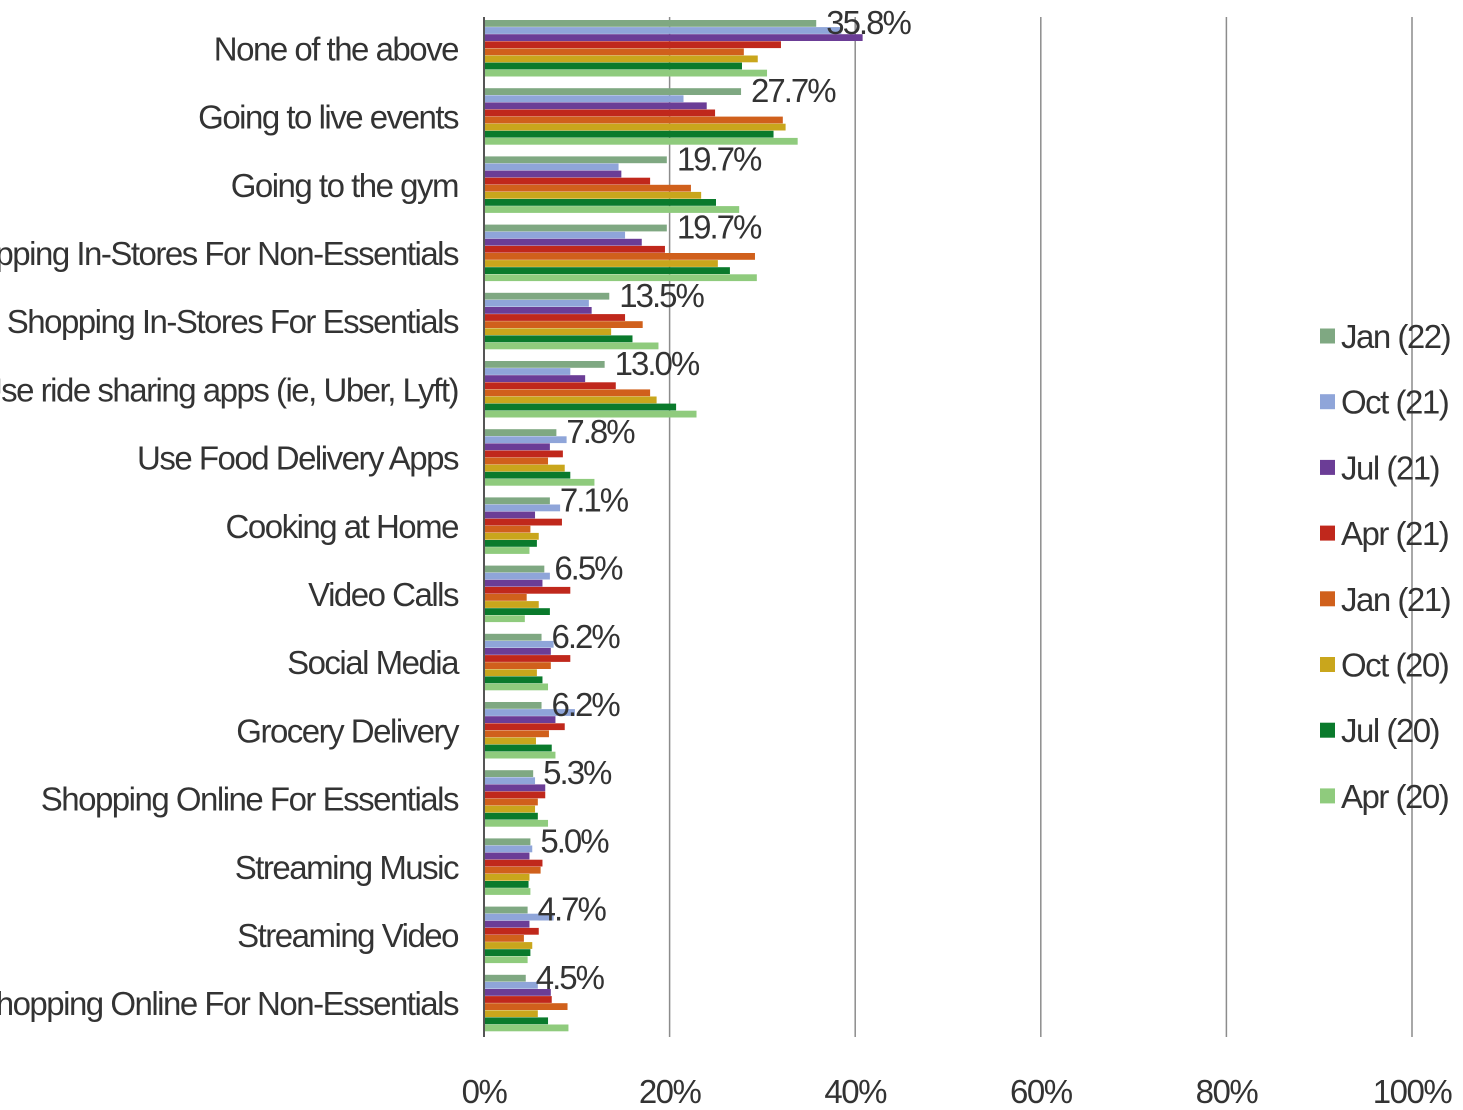  Describe the element at coordinates (342, 526) in the screenshot. I see `category-label-cooking-at-home: Cooking at Home` at that location.